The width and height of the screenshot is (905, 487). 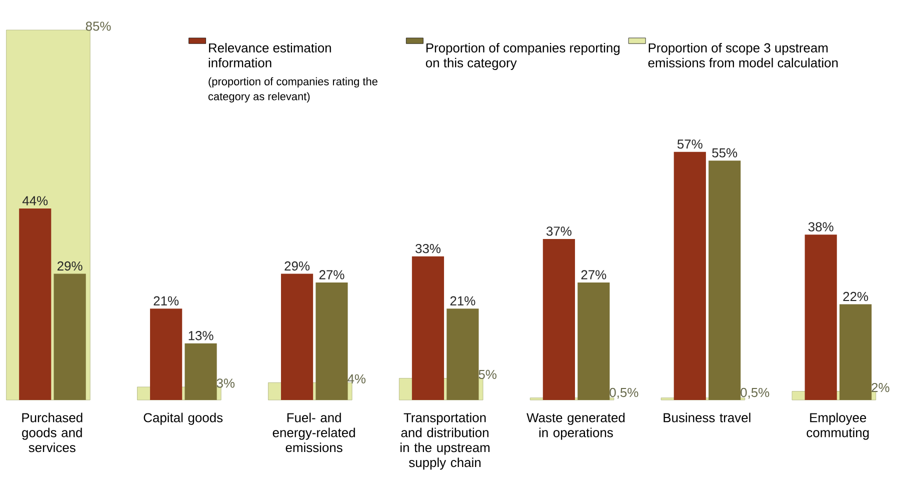 What do you see at coordinates (293, 89) in the screenshot?
I see `annotation: (proportion of companies rating the category as relevant)` at bounding box center [293, 89].